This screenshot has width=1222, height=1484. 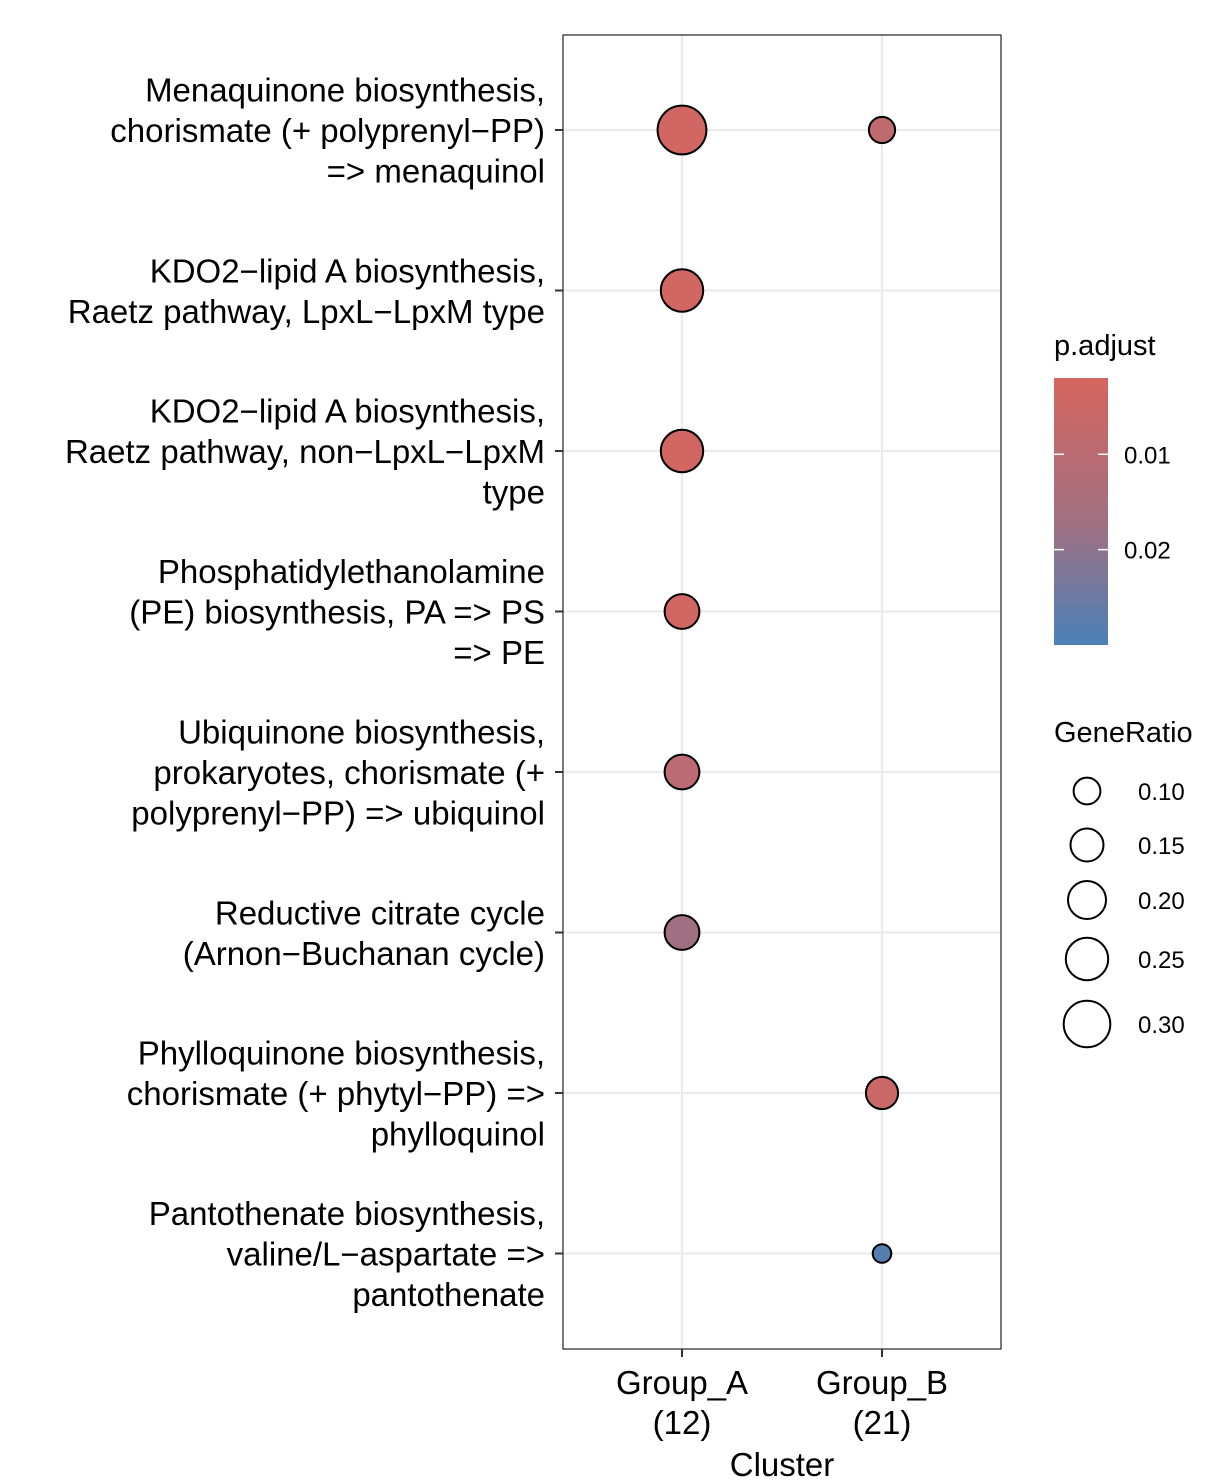 I want to click on color-legend-title: p.adjust, so click(x=1105, y=346).